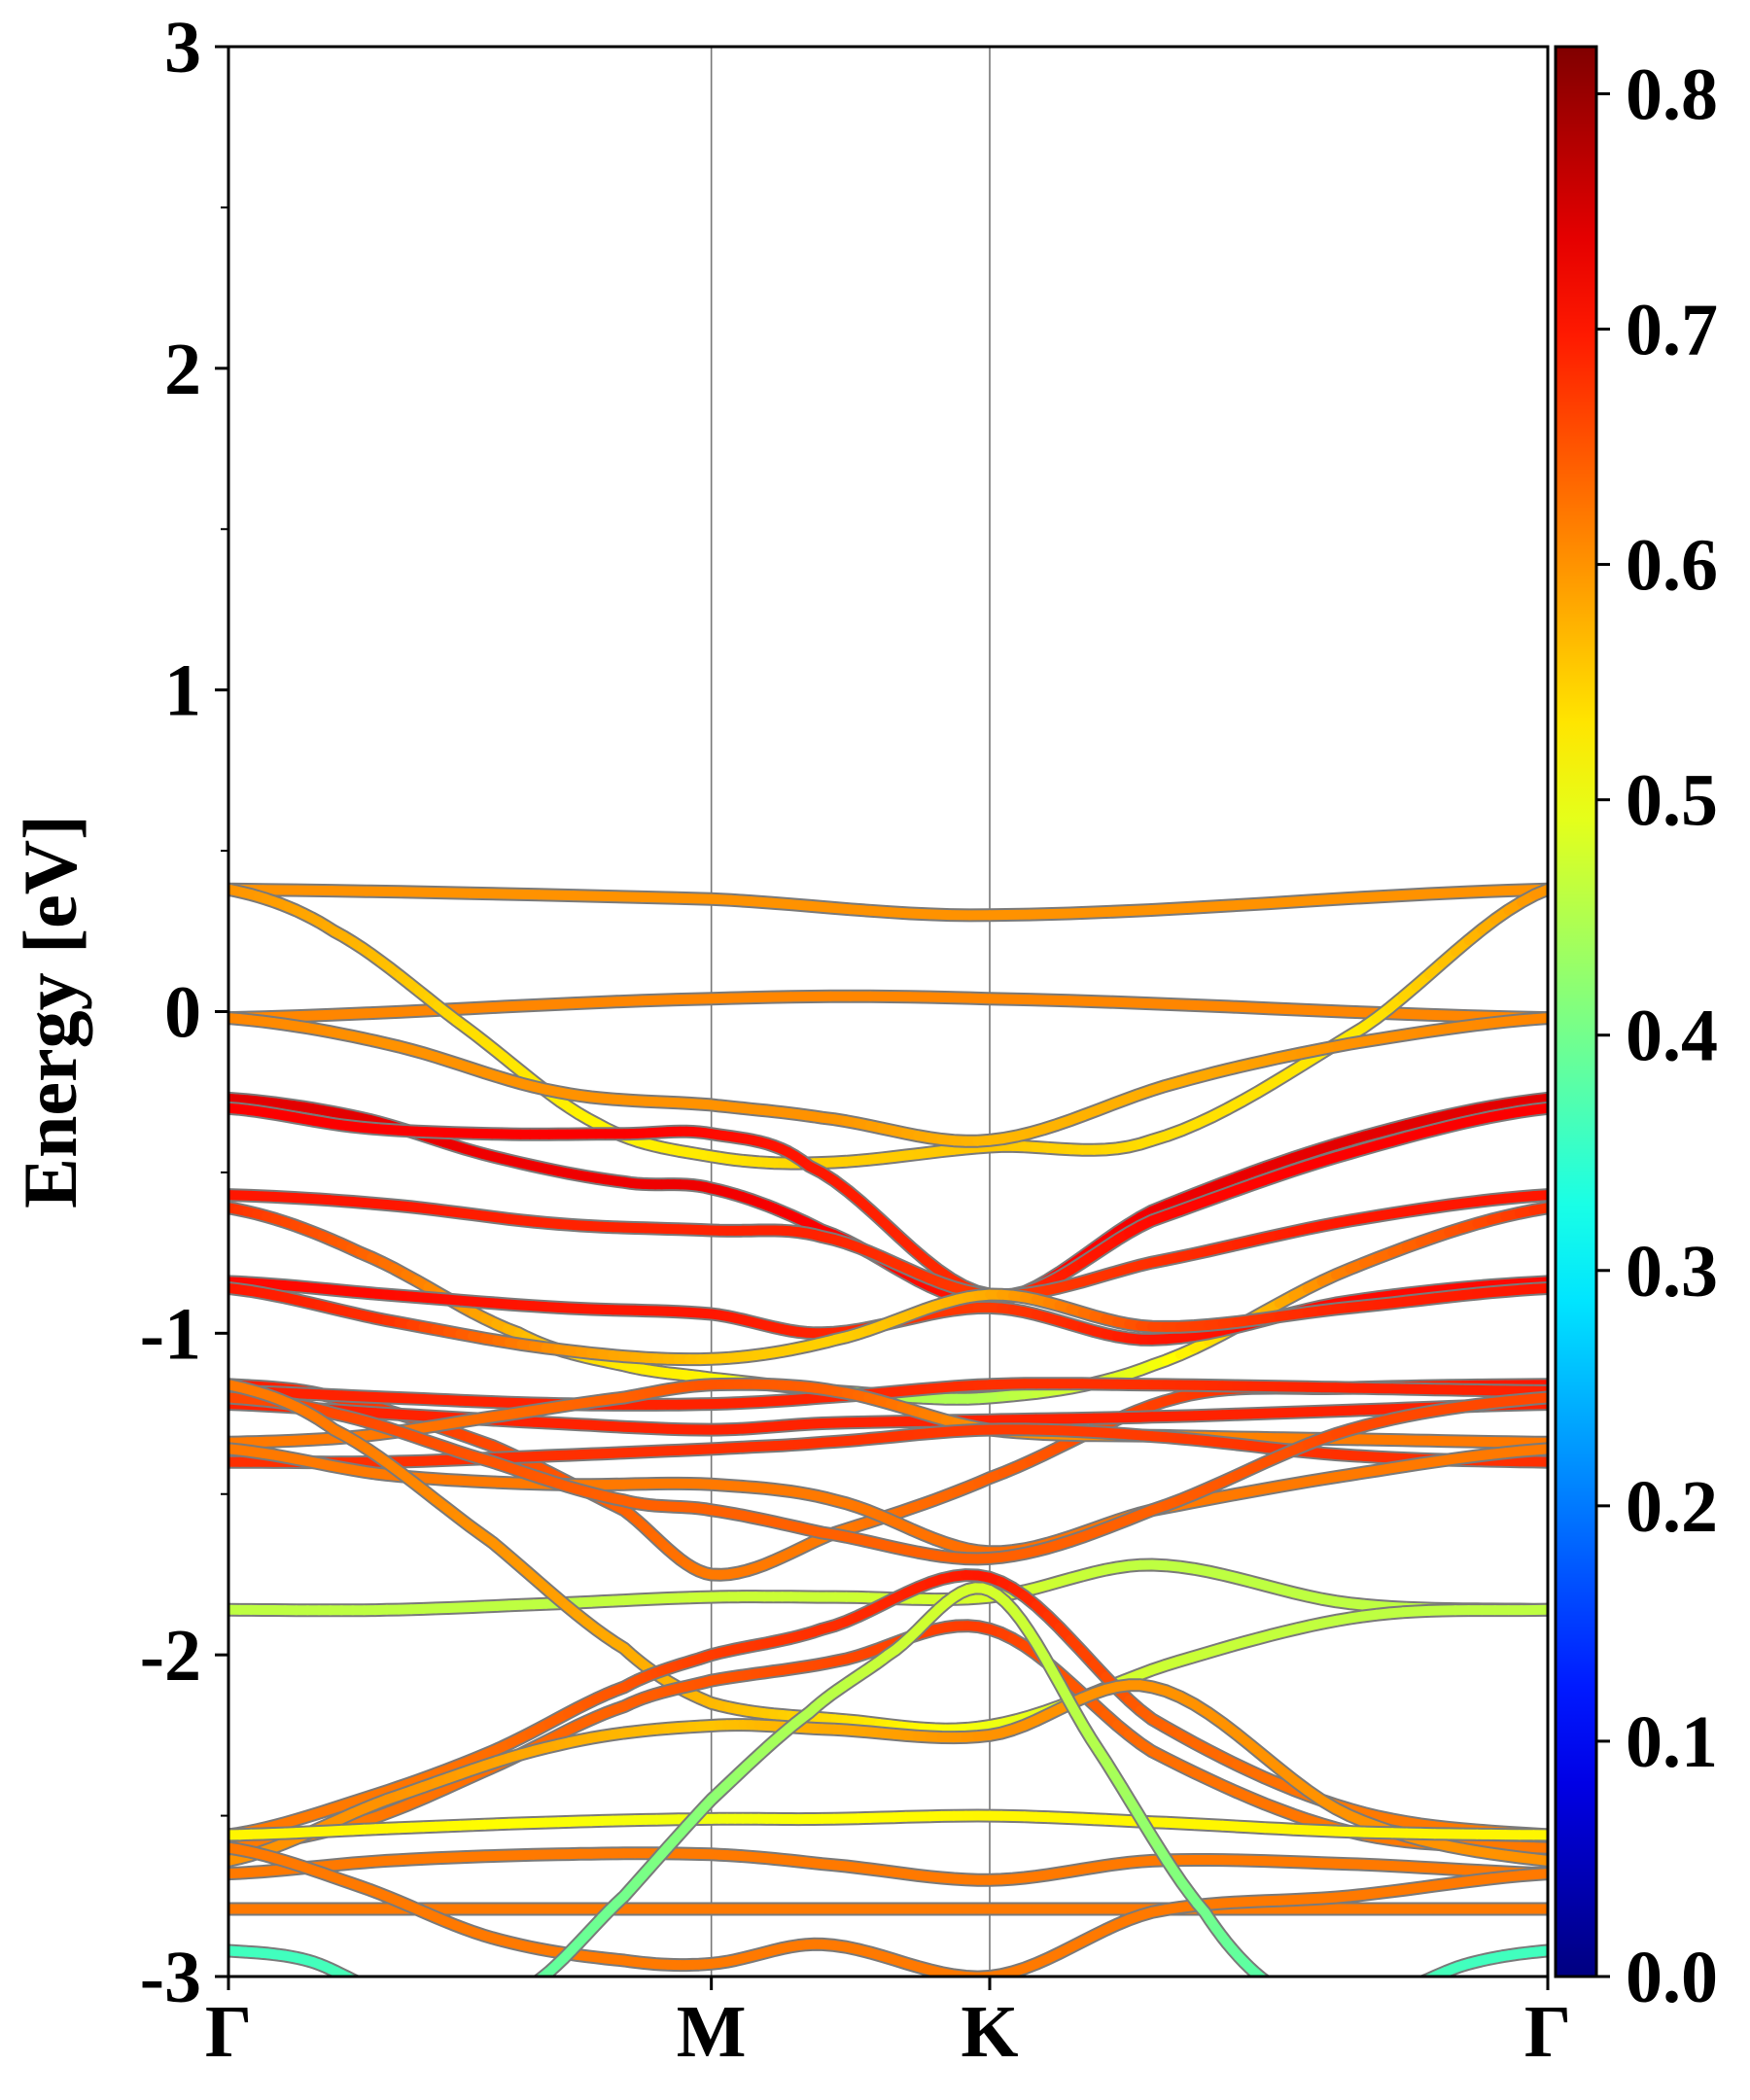 The image size is (1750, 2100). Describe the element at coordinates (50, 1011) in the screenshot. I see `y-axis-label: Energy [eV]` at that location.